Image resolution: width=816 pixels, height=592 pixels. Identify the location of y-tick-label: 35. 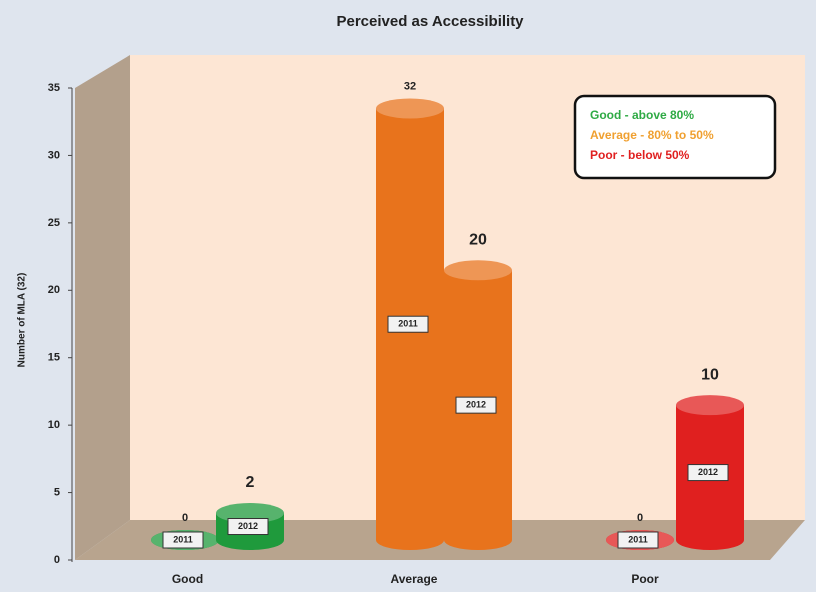
(54, 88).